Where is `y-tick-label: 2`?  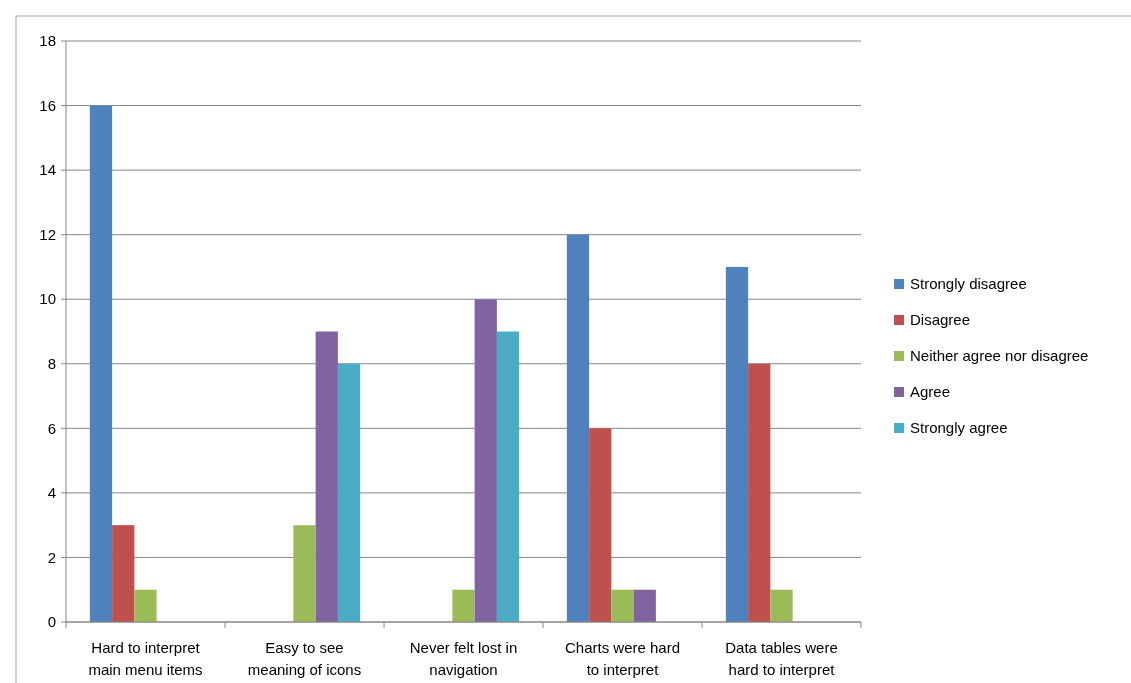
y-tick-label: 2 is located at coordinates (51, 557).